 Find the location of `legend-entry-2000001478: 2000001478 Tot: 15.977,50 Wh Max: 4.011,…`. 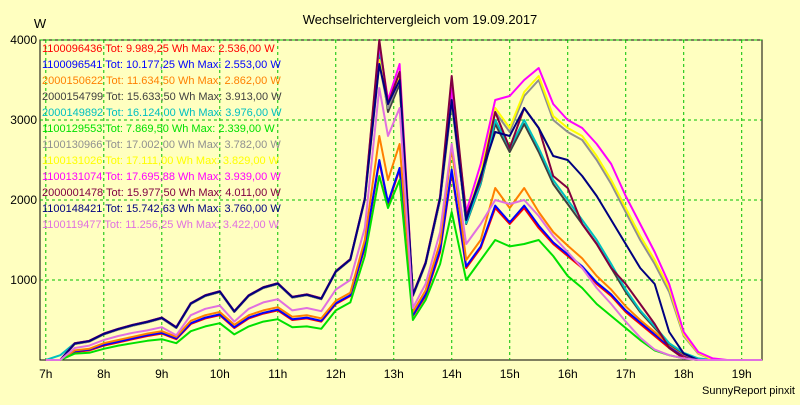

legend-entry-2000001478: 2000001478 Tot: 15.977,50 Wh Max: 4.011,… is located at coordinates (161, 193).